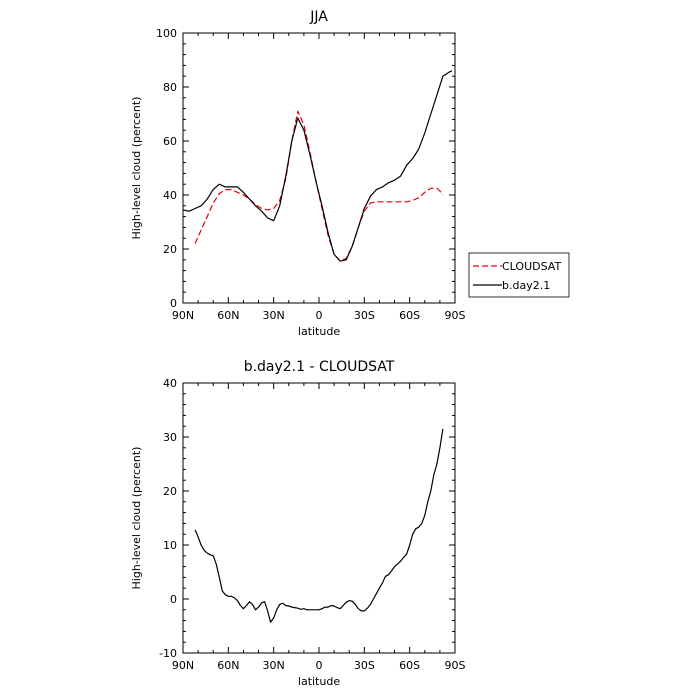 The height and width of the screenshot is (700, 700). Describe the element at coordinates (166, 33) in the screenshot. I see `y-tick-label: 100` at that location.